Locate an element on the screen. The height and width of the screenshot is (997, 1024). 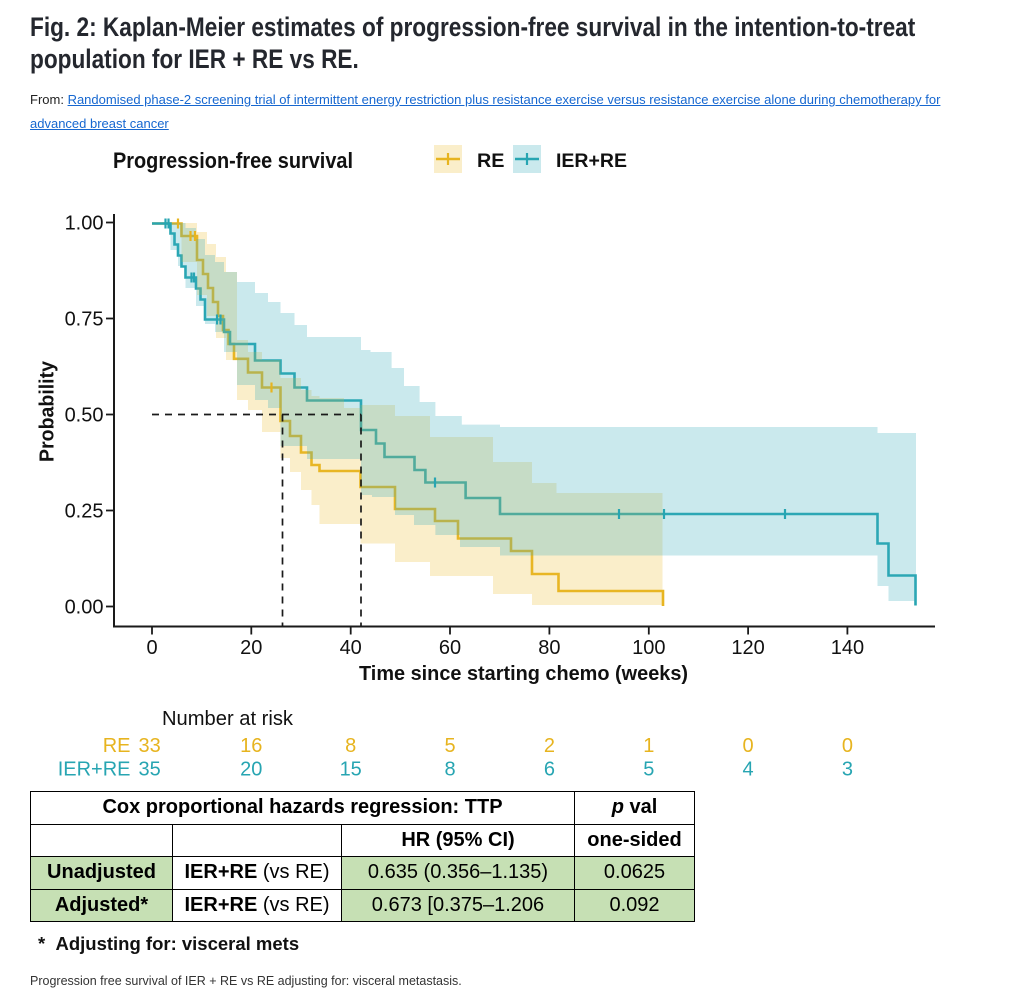
svg-text: 3 is located at coordinates (847, 770).